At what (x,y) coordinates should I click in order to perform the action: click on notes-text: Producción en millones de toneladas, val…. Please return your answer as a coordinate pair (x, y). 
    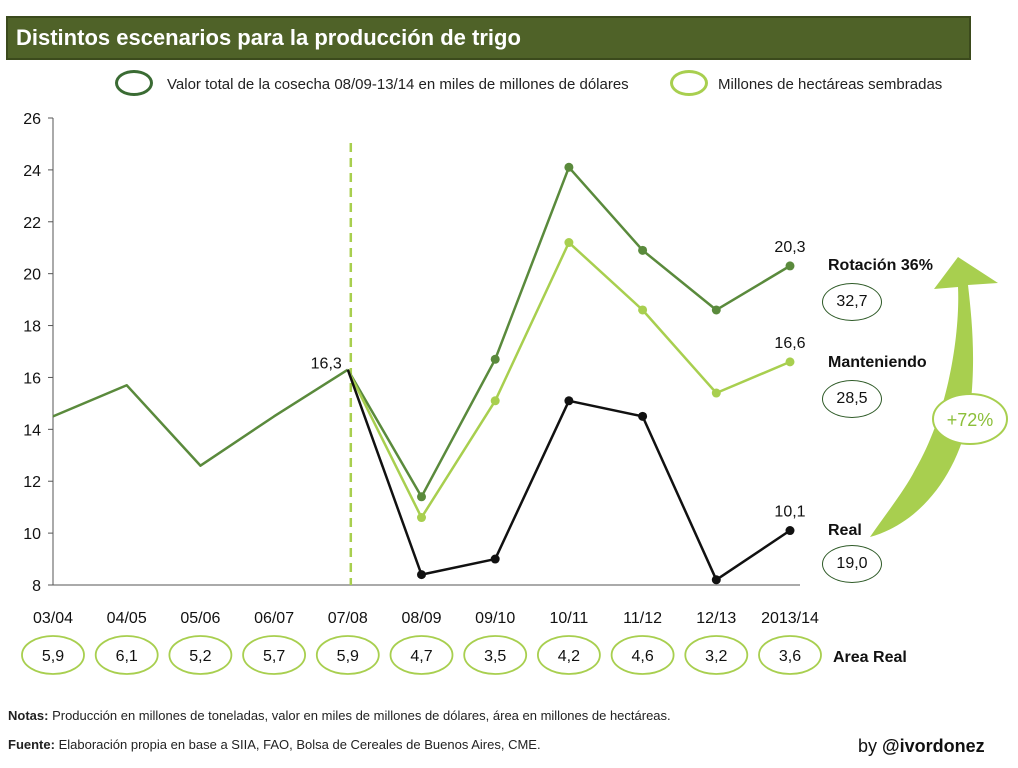
    Looking at the image, I should click on (361, 715).